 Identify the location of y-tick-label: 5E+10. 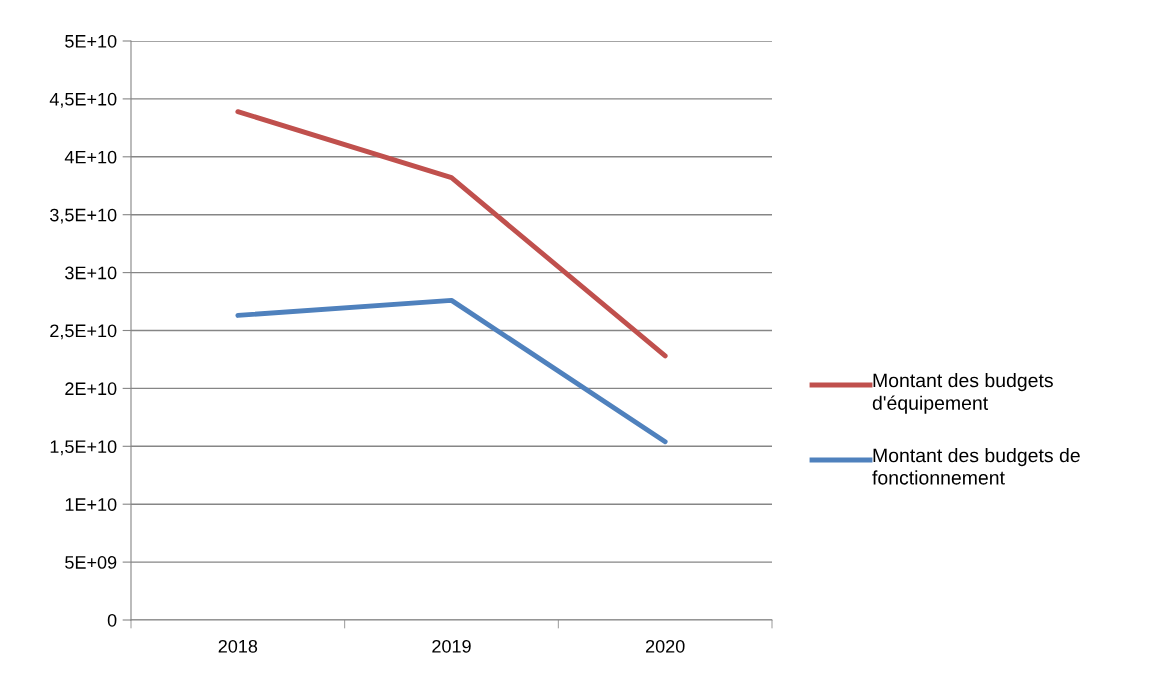
(91, 41).